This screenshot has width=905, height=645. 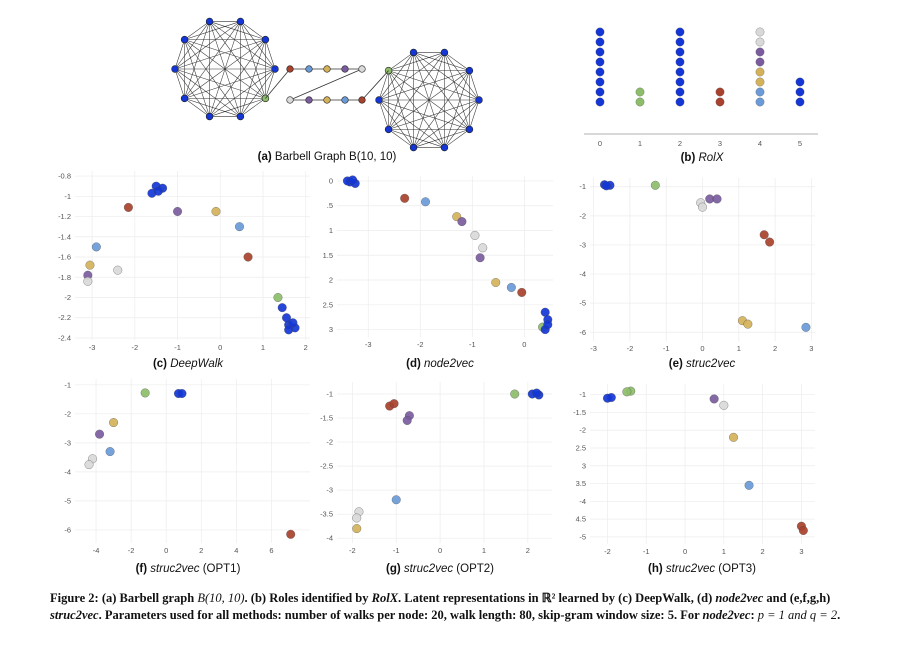 What do you see at coordinates (440, 569) in the screenshot?
I see `subcaption-g: (g) struc2vec (OPT2)` at bounding box center [440, 569].